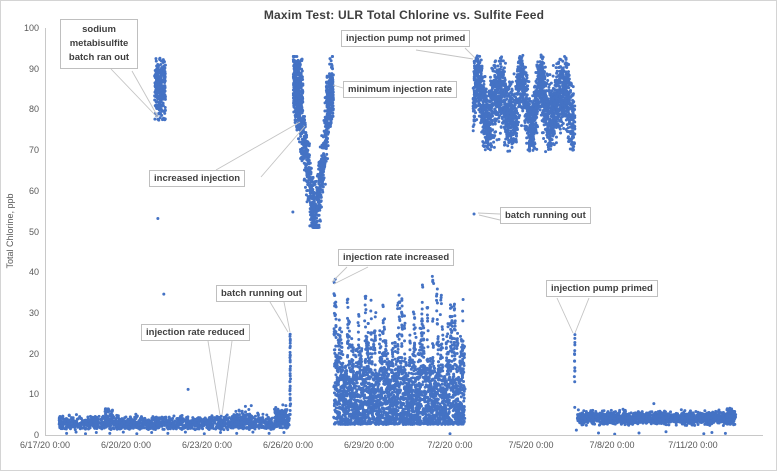 This screenshot has width=777, height=471. Describe the element at coordinates (369, 445) in the screenshot. I see `x-tick-label: 6/29/20 0:00` at that location.